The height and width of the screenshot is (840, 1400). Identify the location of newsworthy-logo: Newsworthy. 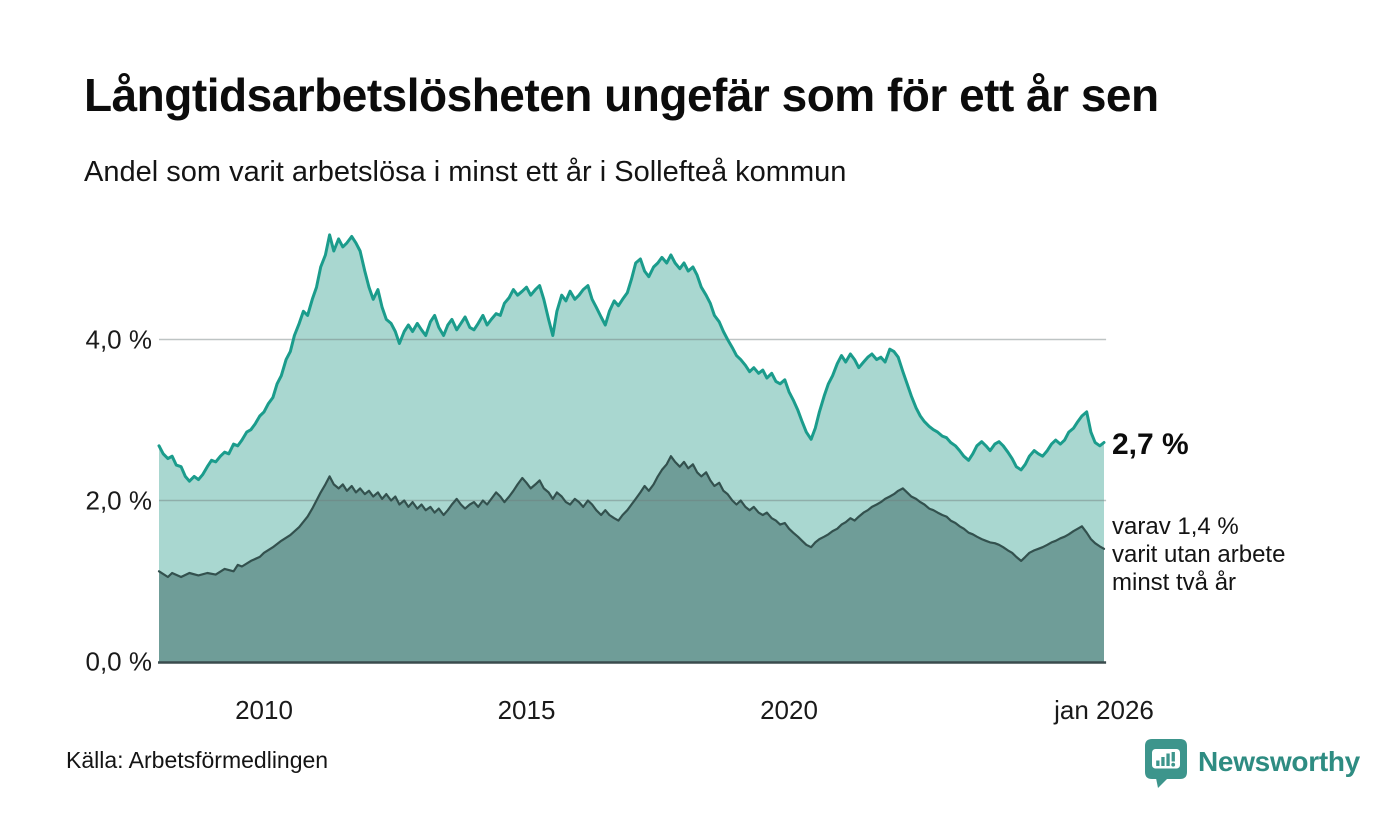
(1251, 763).